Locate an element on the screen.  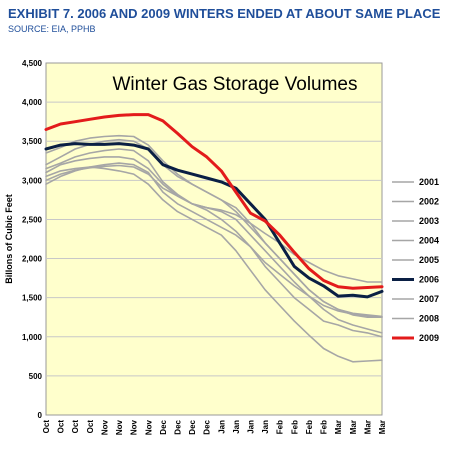
y-tick-label: 4,000 is located at coordinates (32, 102).